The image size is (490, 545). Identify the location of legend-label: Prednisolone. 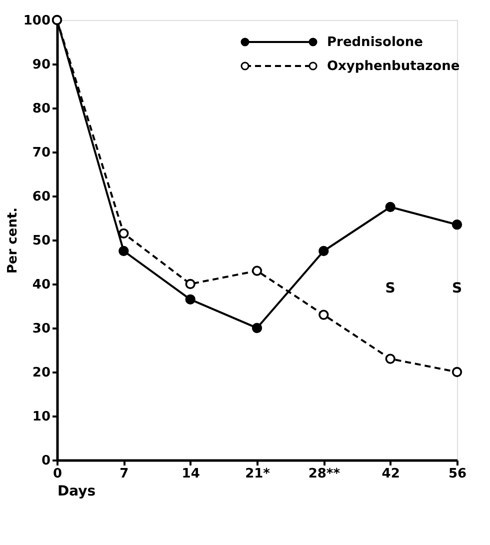
(375, 42).